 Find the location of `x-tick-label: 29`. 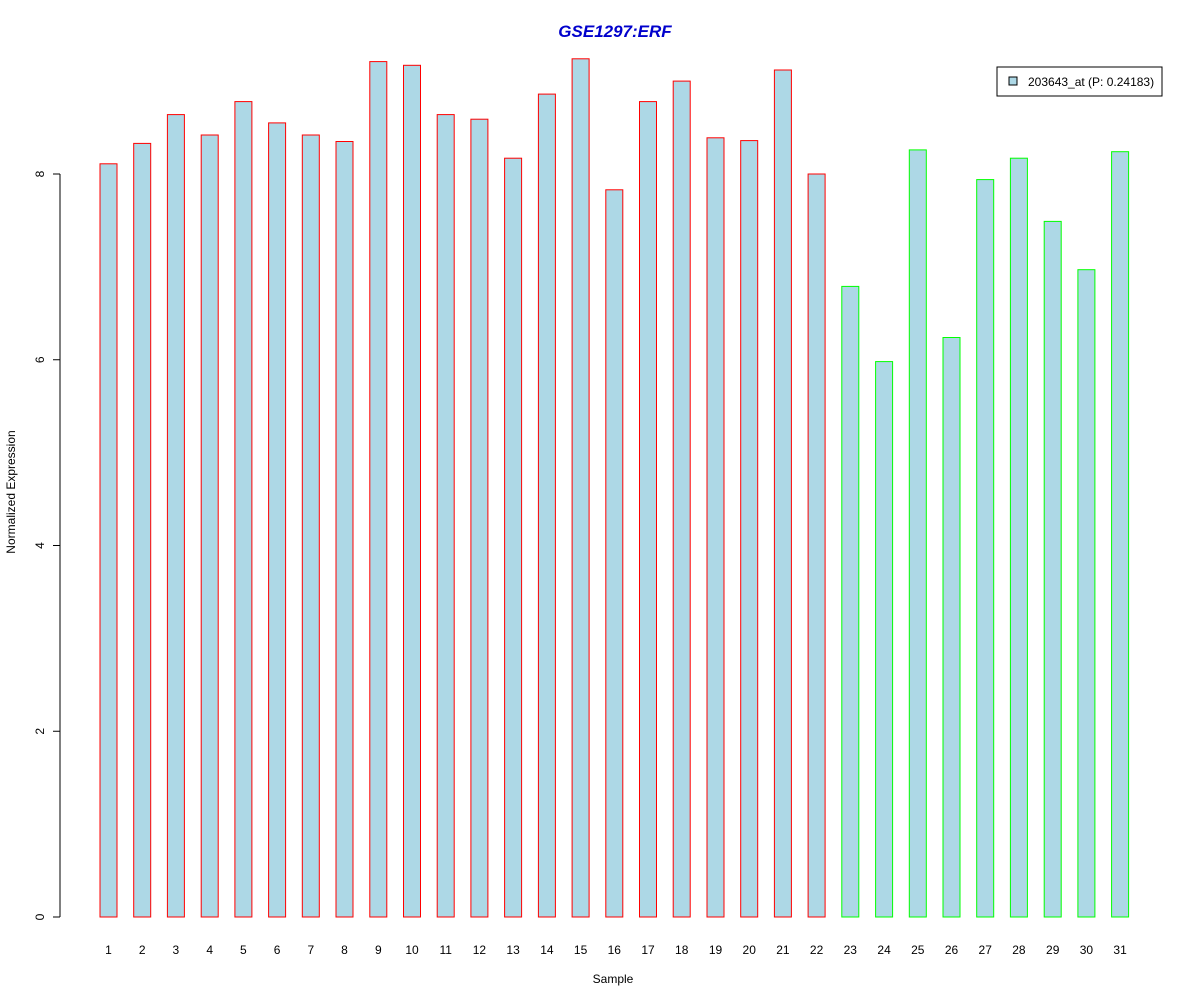

x-tick-label: 29 is located at coordinates (1053, 950).